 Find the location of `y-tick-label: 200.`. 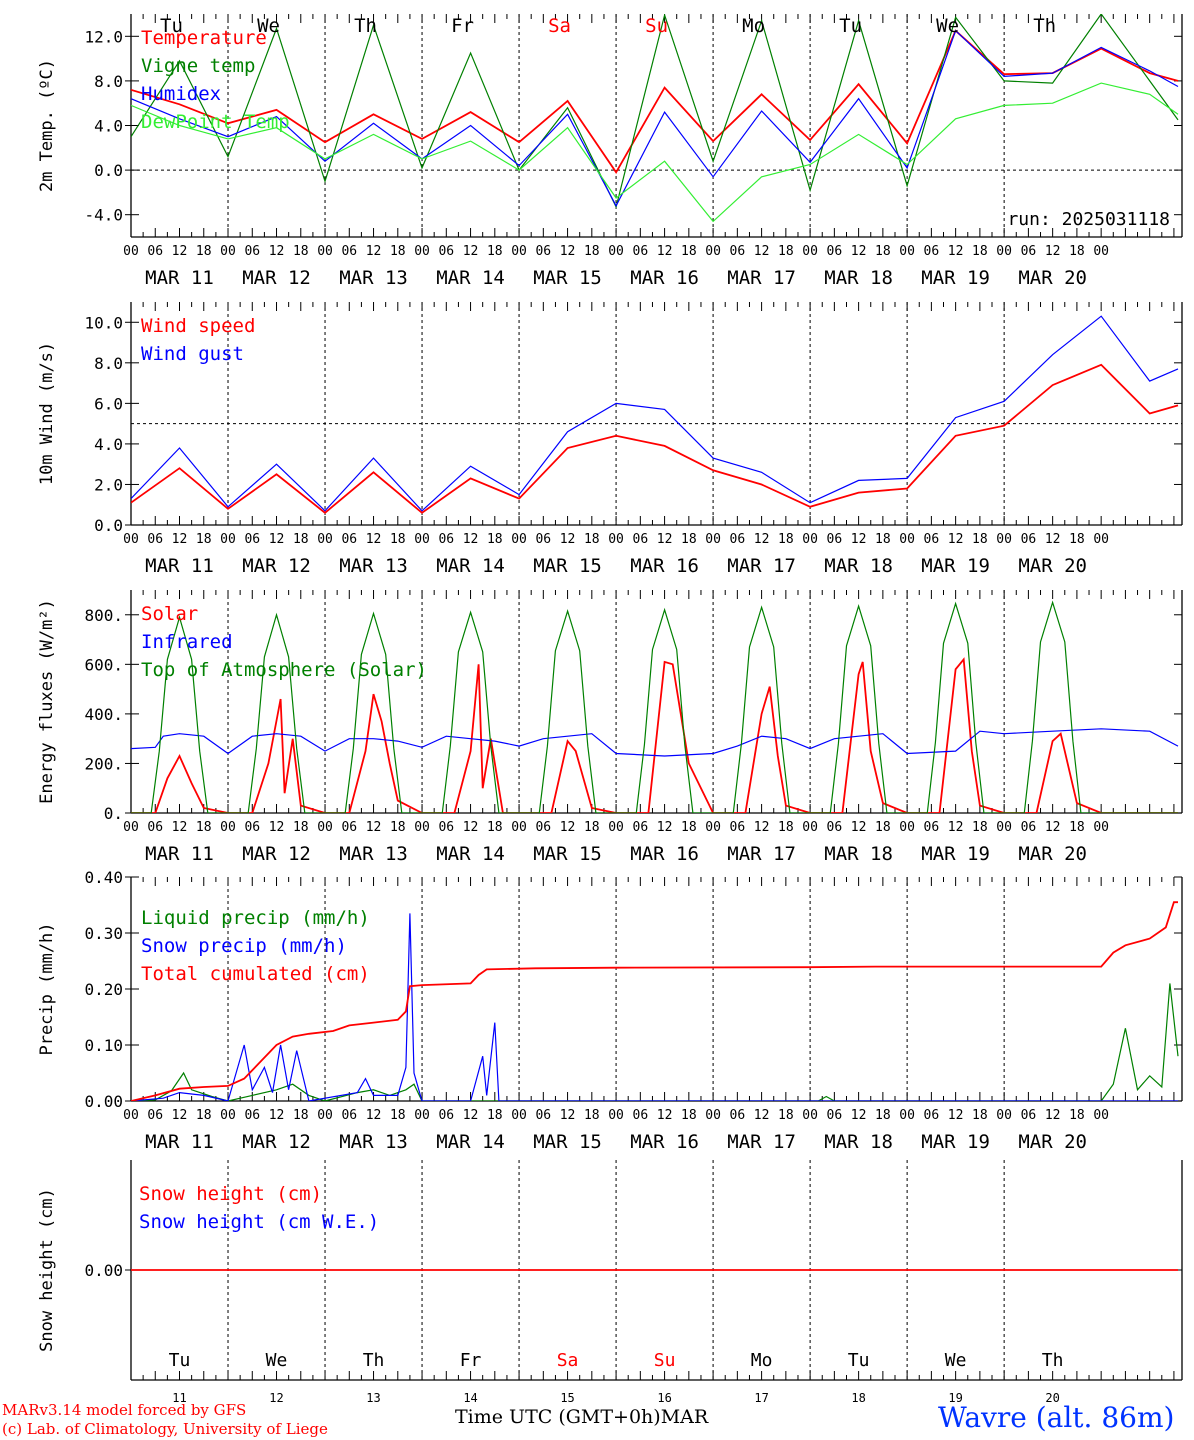

y-tick-label: 200. is located at coordinates (103, 763).